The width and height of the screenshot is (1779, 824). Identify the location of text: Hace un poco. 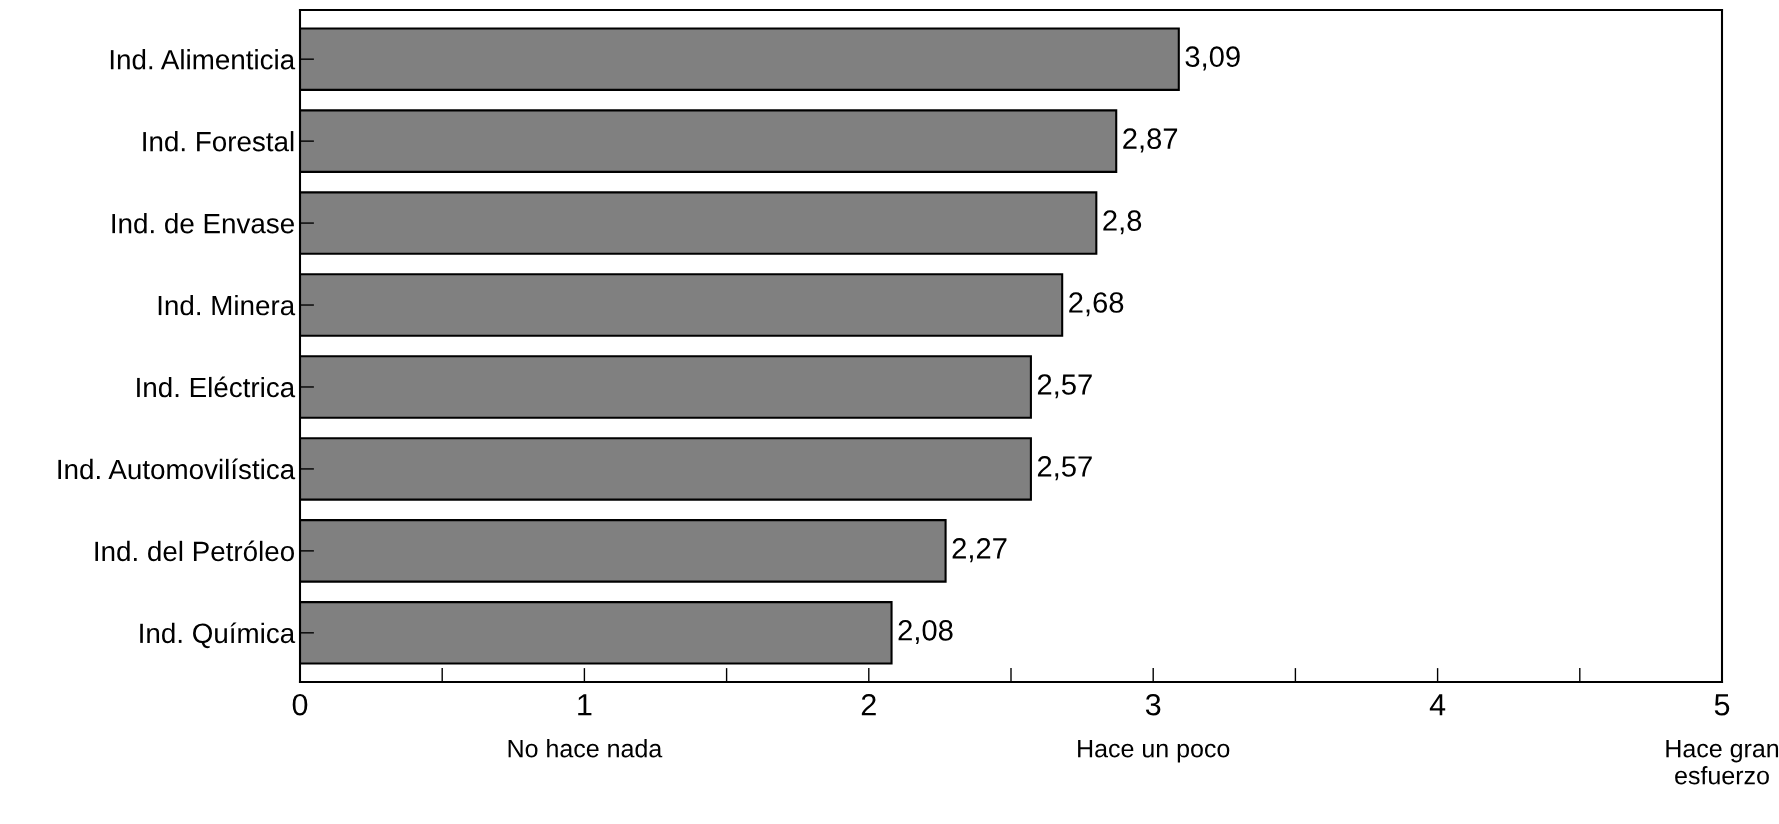
(1154, 751).